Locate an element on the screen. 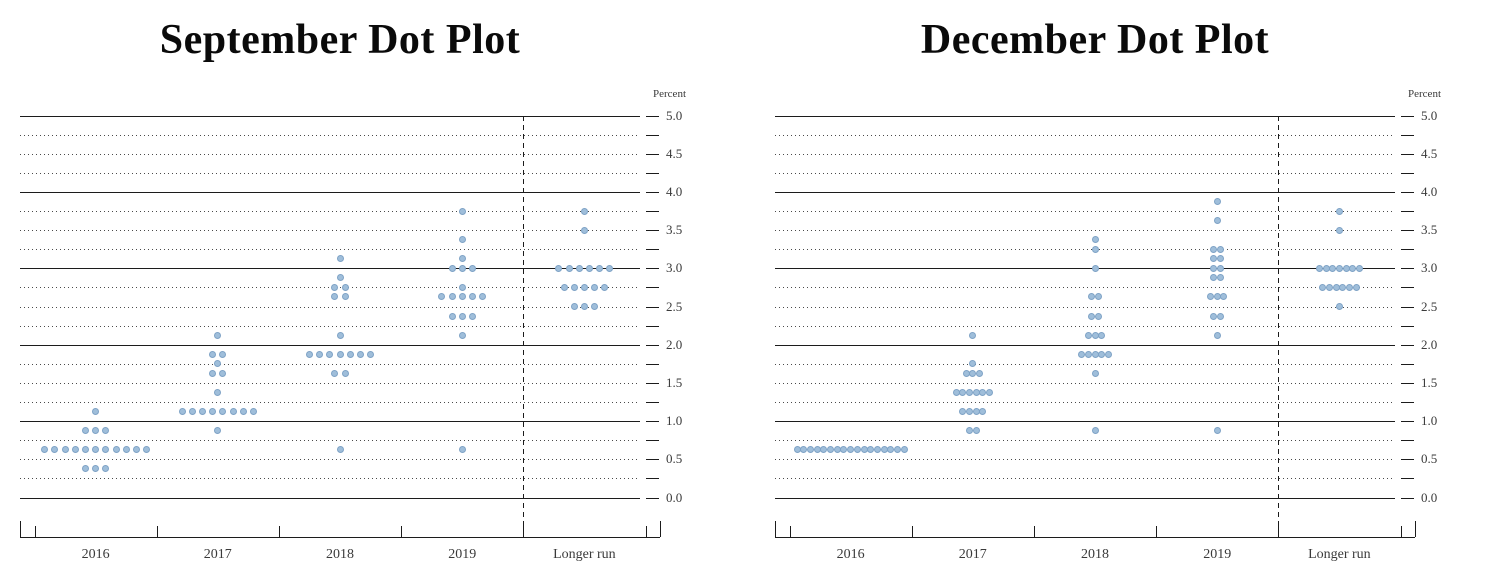 The width and height of the screenshot is (1500, 585). y-tick-label: 0.0 is located at coordinates (674, 497).